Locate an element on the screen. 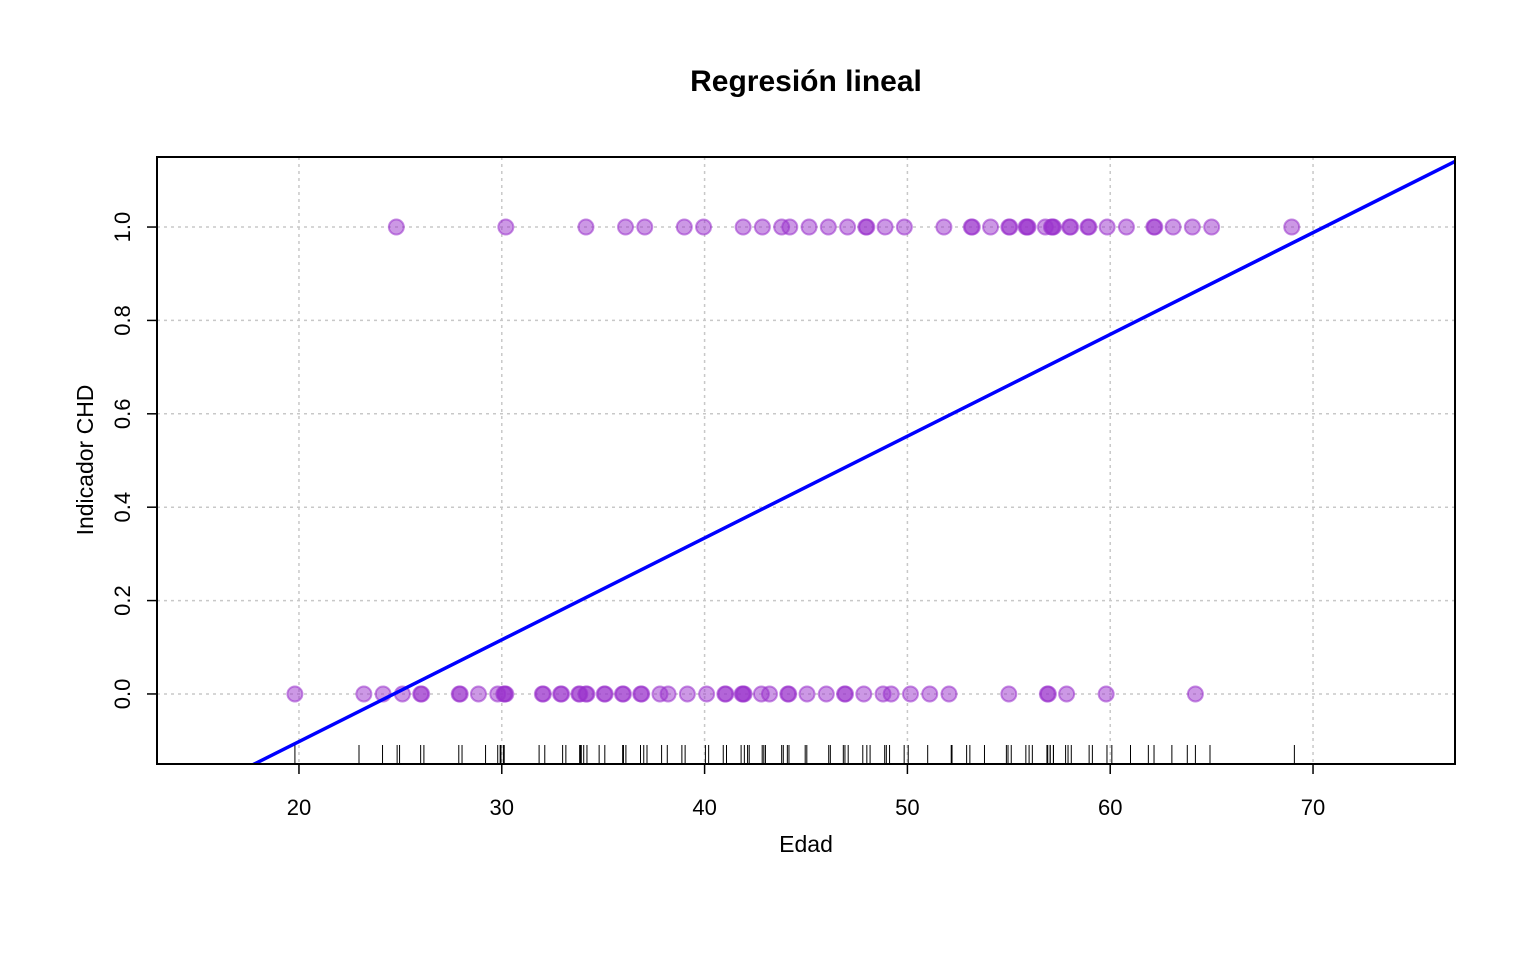  y-tick-label: 0.4 is located at coordinates (122, 507).